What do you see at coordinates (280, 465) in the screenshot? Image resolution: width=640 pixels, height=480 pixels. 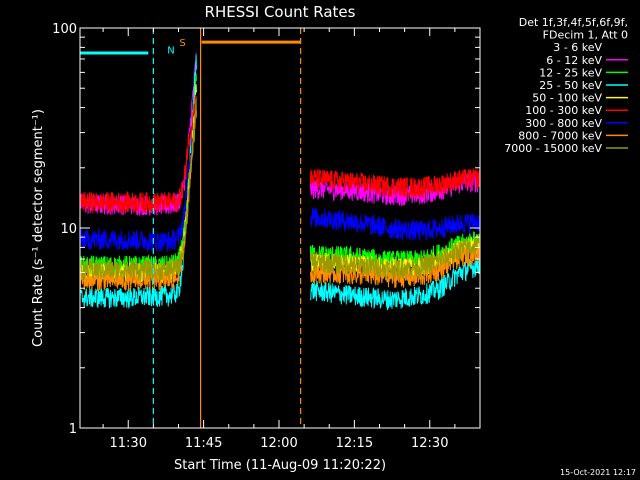 I see `x-axis-label: Start Time (11-Aug-09 11:20:22)` at bounding box center [280, 465].